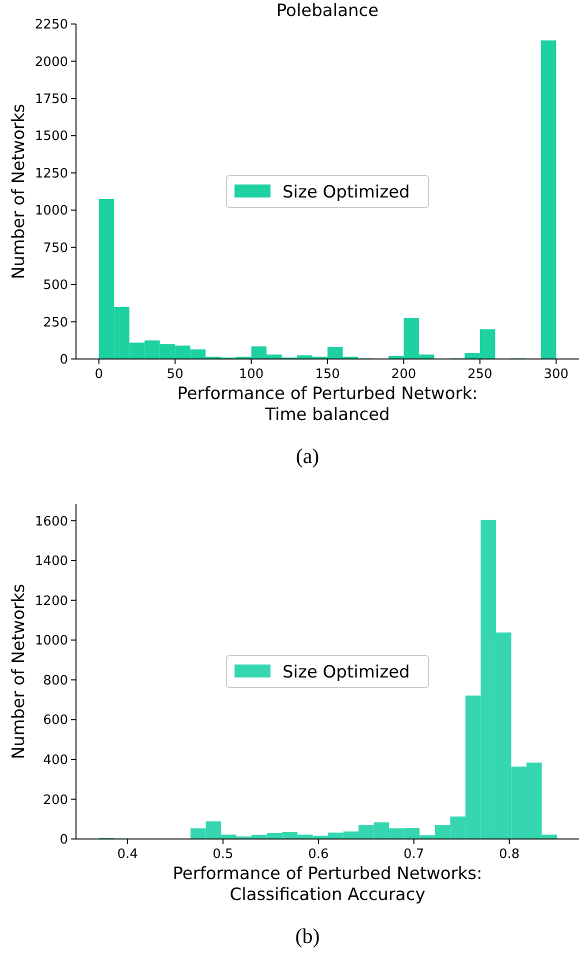 The image size is (579, 954). Describe the element at coordinates (51, 136) in the screenshot. I see `y-tick-label: 1500` at that location.